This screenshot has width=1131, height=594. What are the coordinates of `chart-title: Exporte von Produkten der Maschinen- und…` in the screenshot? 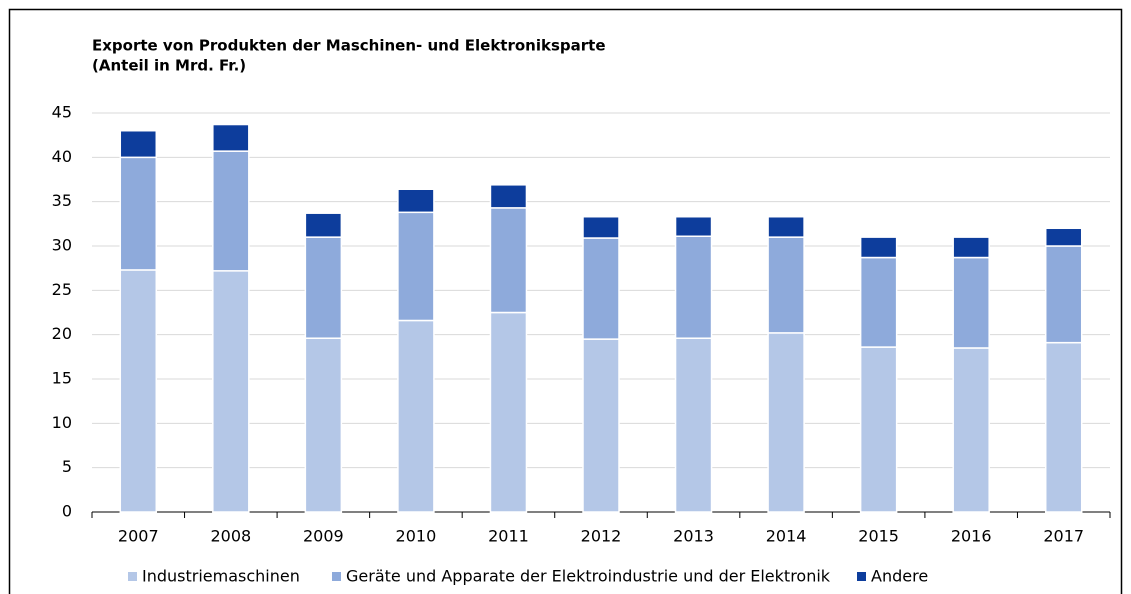 It's located at (349, 46).